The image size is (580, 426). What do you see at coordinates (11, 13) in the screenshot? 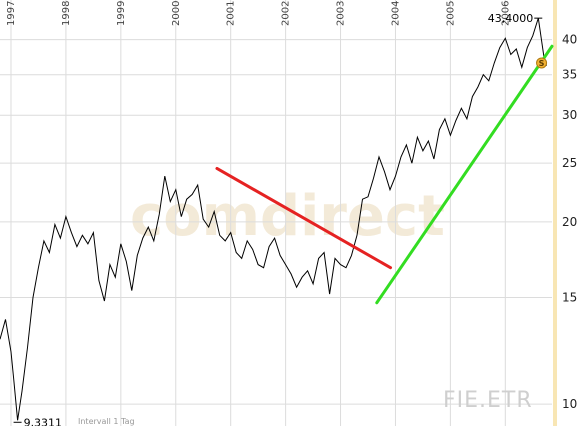
I see `x-tick-label: 1997` at bounding box center [11, 13].